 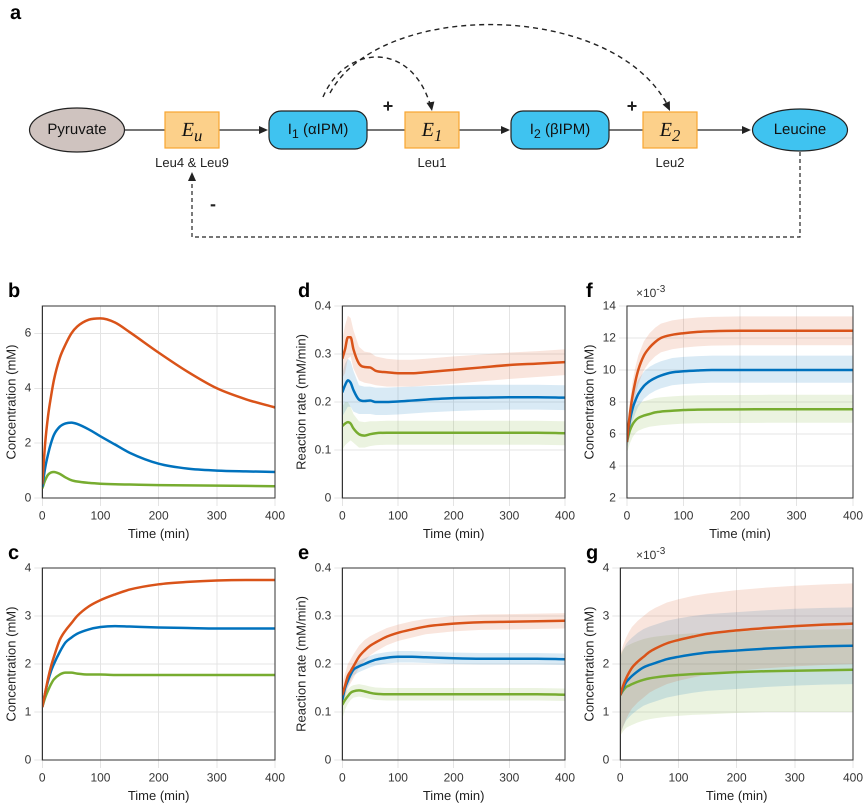 What do you see at coordinates (800, 130) in the screenshot?
I see `text: Leucine` at bounding box center [800, 130].